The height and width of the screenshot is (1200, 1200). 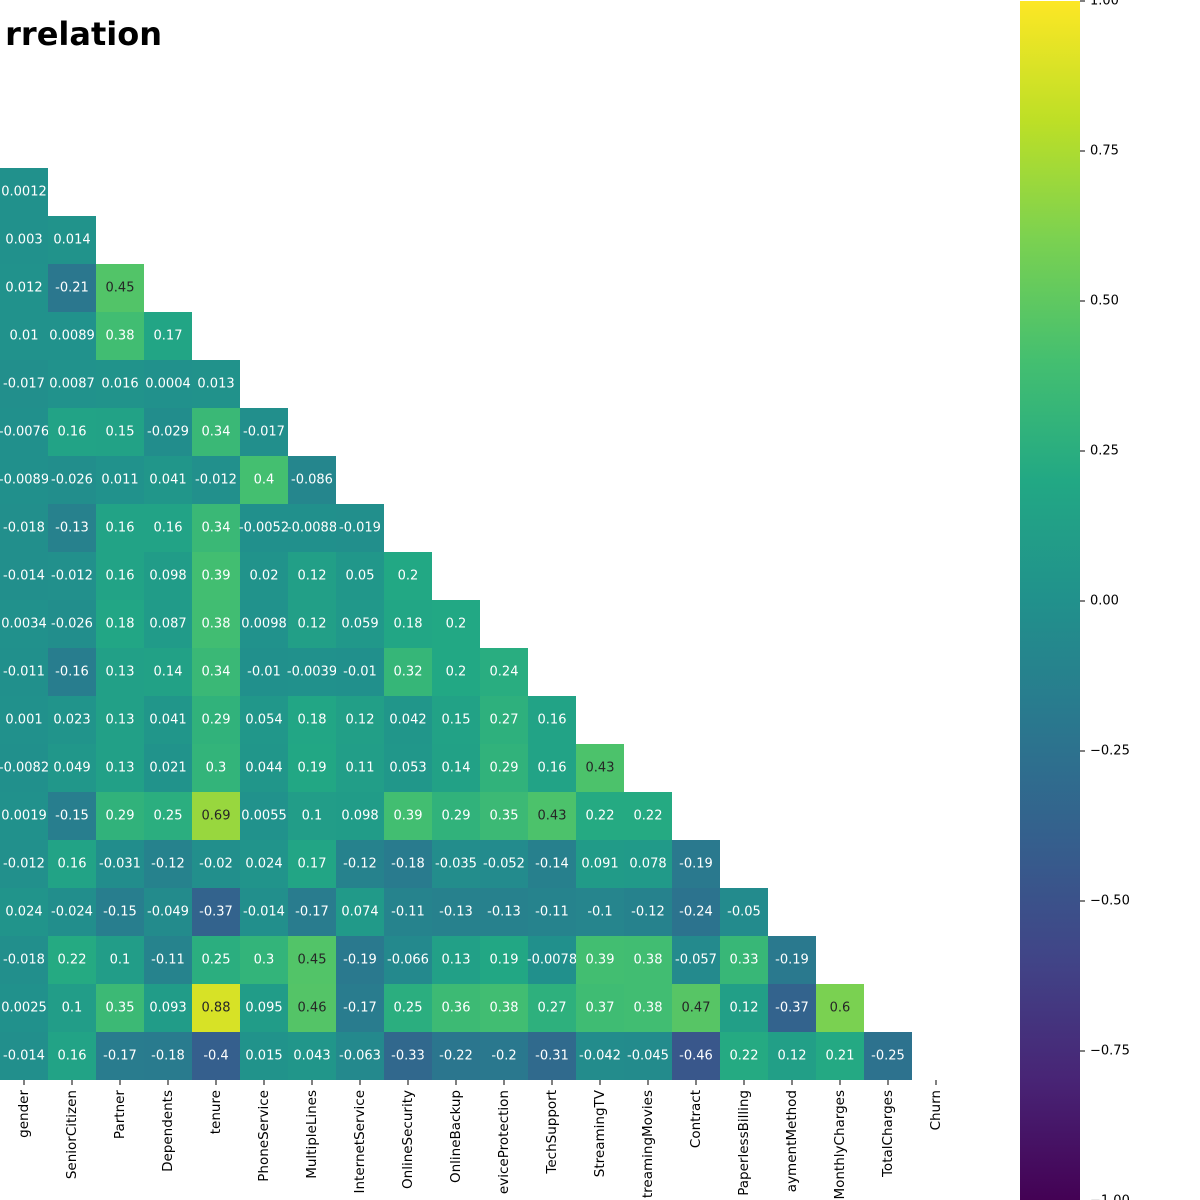 What do you see at coordinates (840, 1008) in the screenshot?
I see `cell-label: 0.6` at bounding box center [840, 1008].